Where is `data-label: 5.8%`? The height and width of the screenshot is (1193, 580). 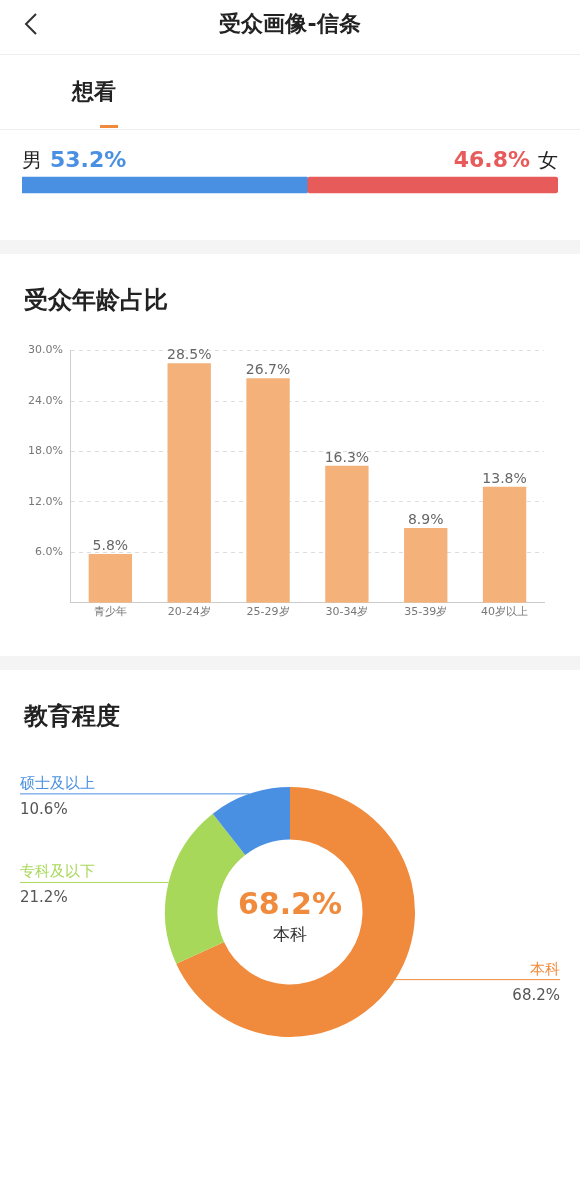
data-label: 5.8% is located at coordinates (110, 545).